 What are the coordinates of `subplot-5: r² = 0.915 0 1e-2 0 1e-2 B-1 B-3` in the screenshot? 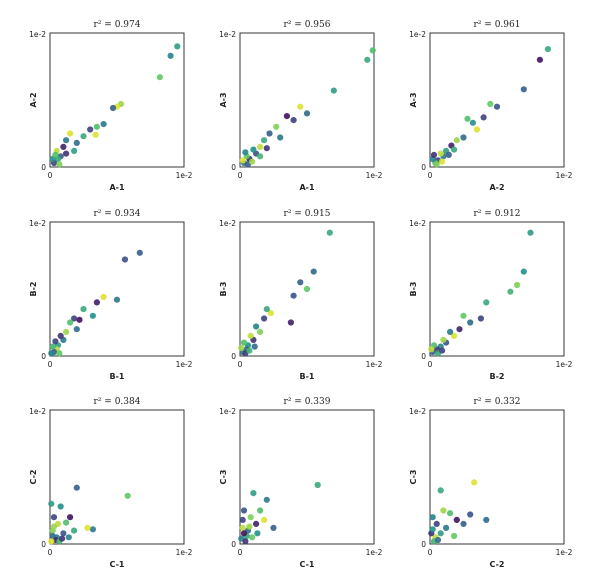 It's located at (301, 295).